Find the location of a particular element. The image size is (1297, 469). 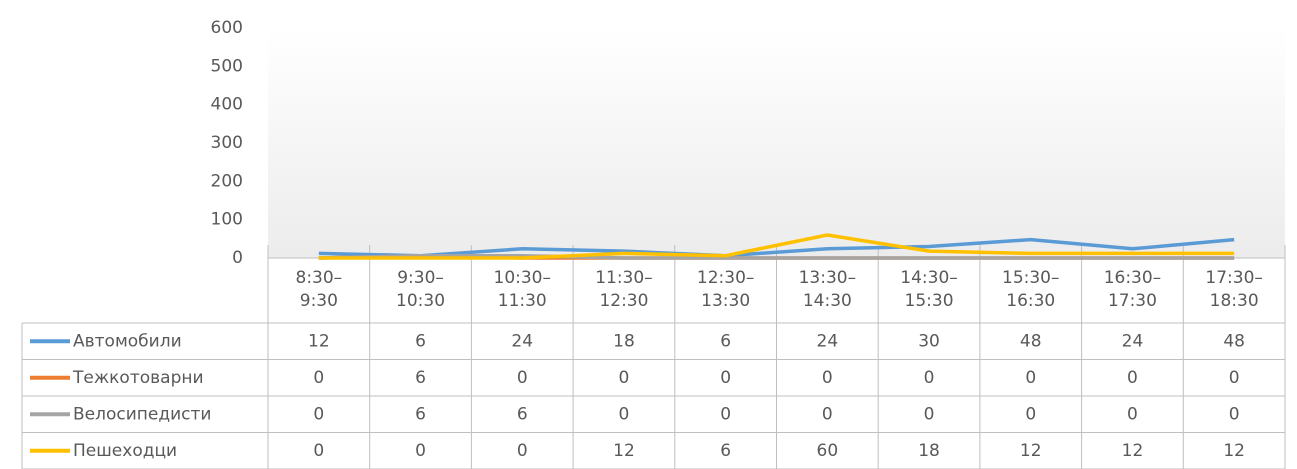

table-value: 30 is located at coordinates (929, 341).